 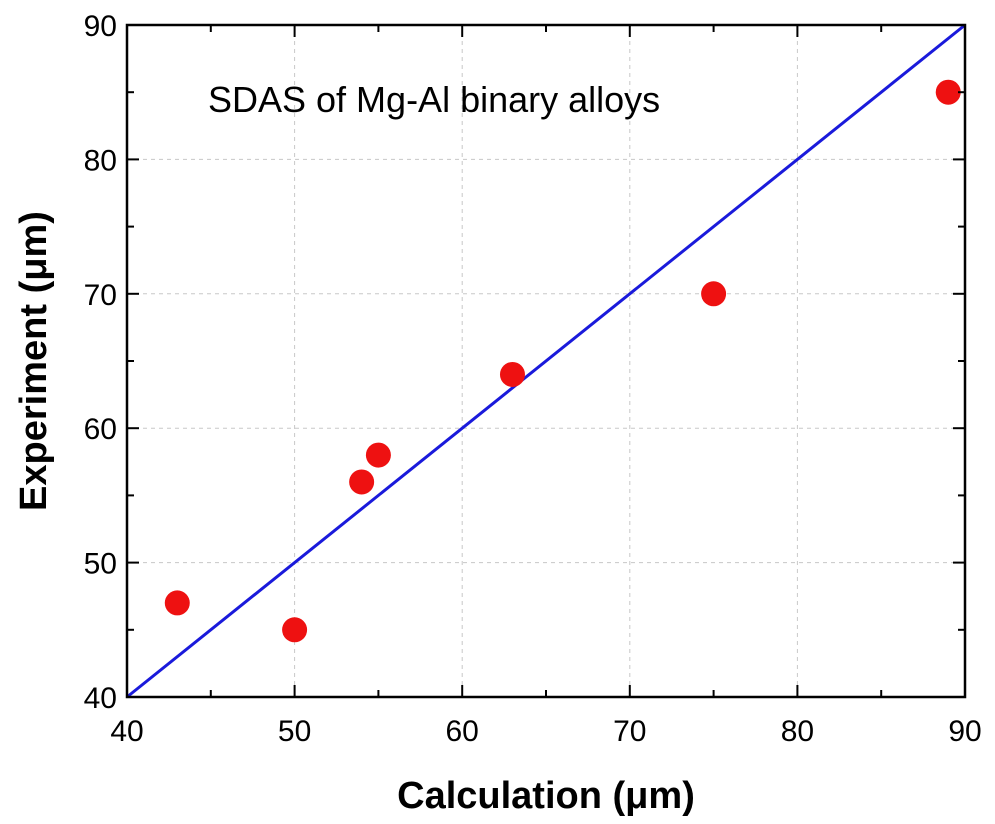 What do you see at coordinates (100, 564) in the screenshot?
I see `y-tick-label: 50` at bounding box center [100, 564].